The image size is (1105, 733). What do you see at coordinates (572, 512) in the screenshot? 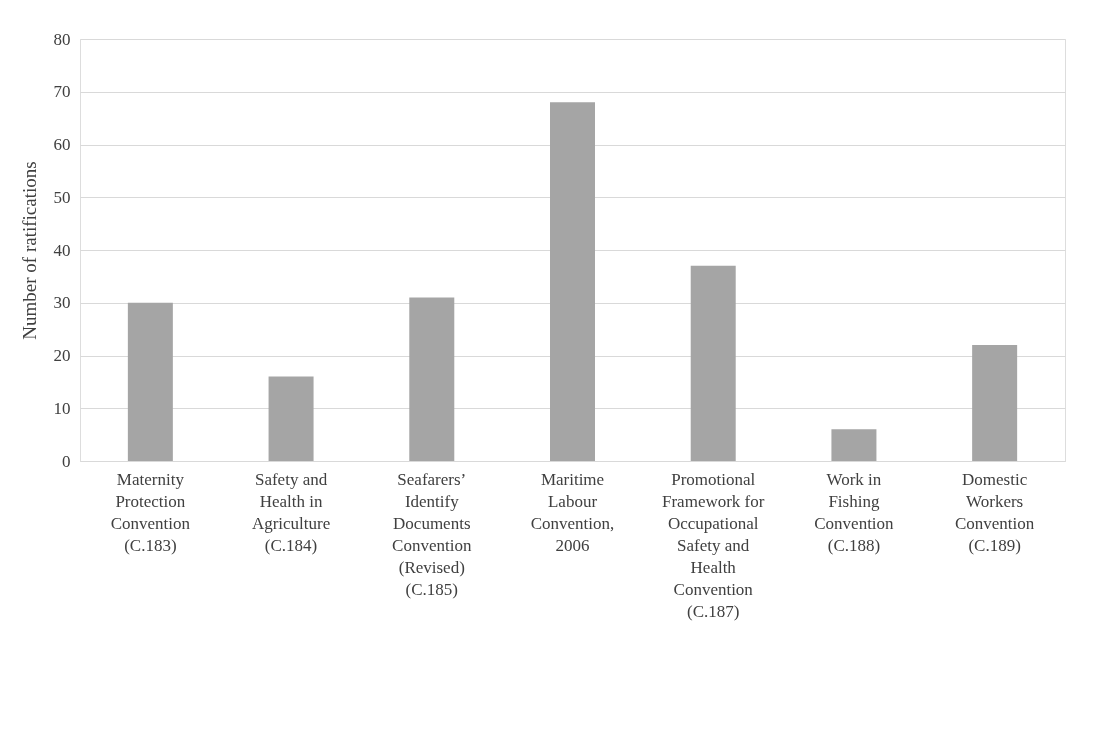
I see `x-tick-label: Maritime Labour Convention, 2006` at bounding box center [572, 512].